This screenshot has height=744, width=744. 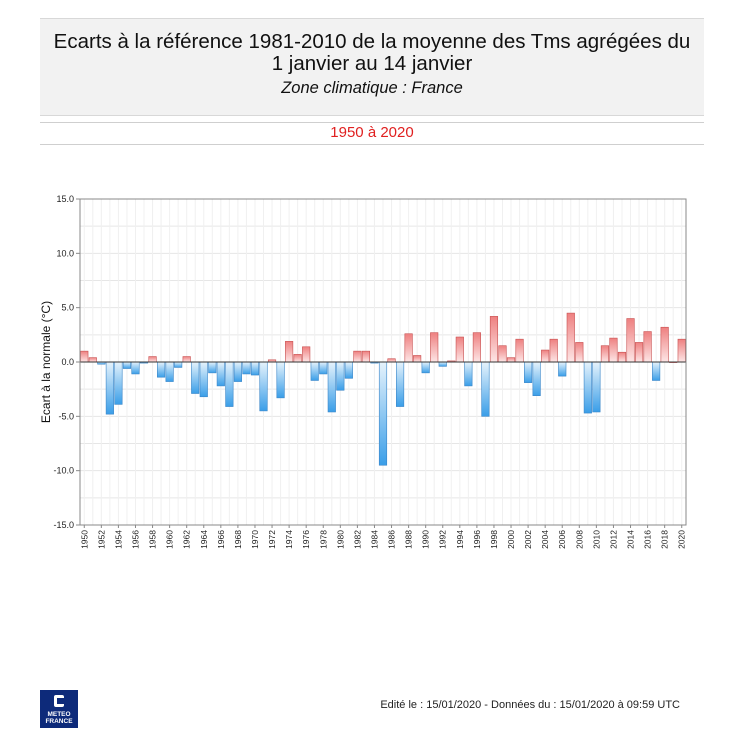 I want to click on bar-1969, so click(x=246, y=368).